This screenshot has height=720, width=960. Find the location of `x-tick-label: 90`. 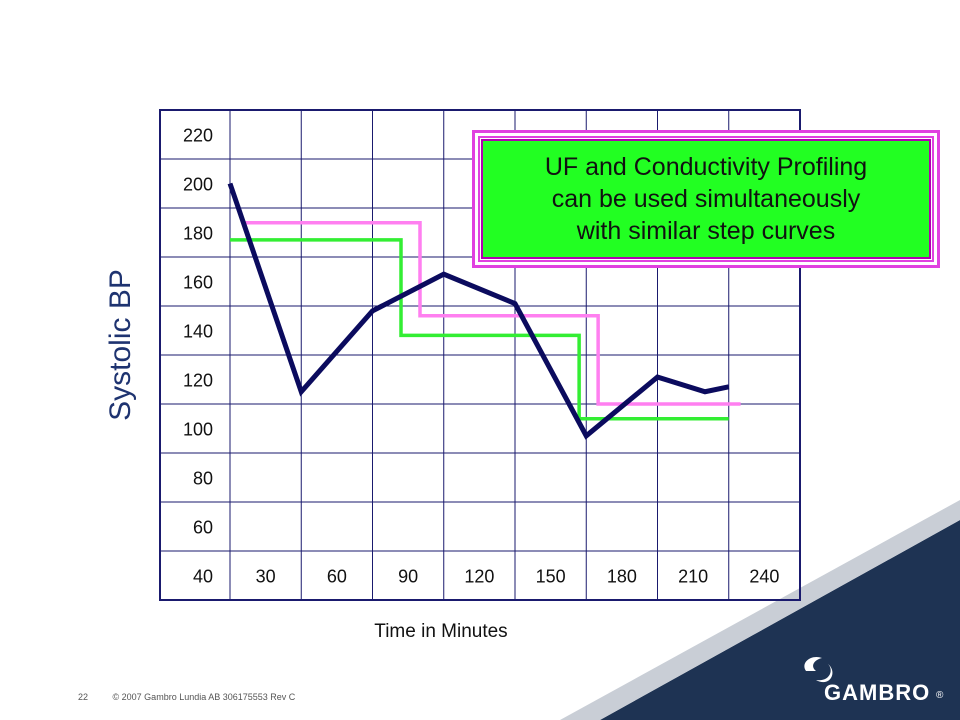

x-tick-label: 90 is located at coordinates (408, 577).